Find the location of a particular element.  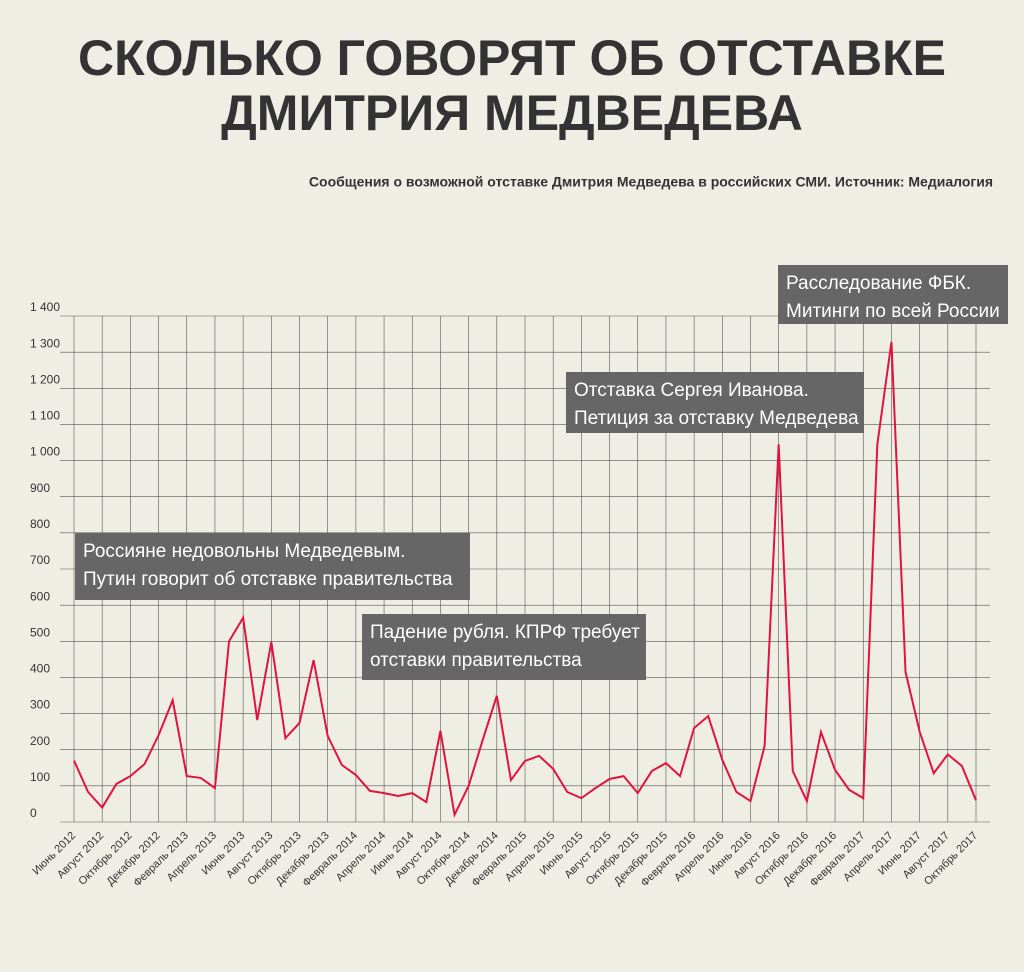

y-tick-label: 100 is located at coordinates (40, 777).